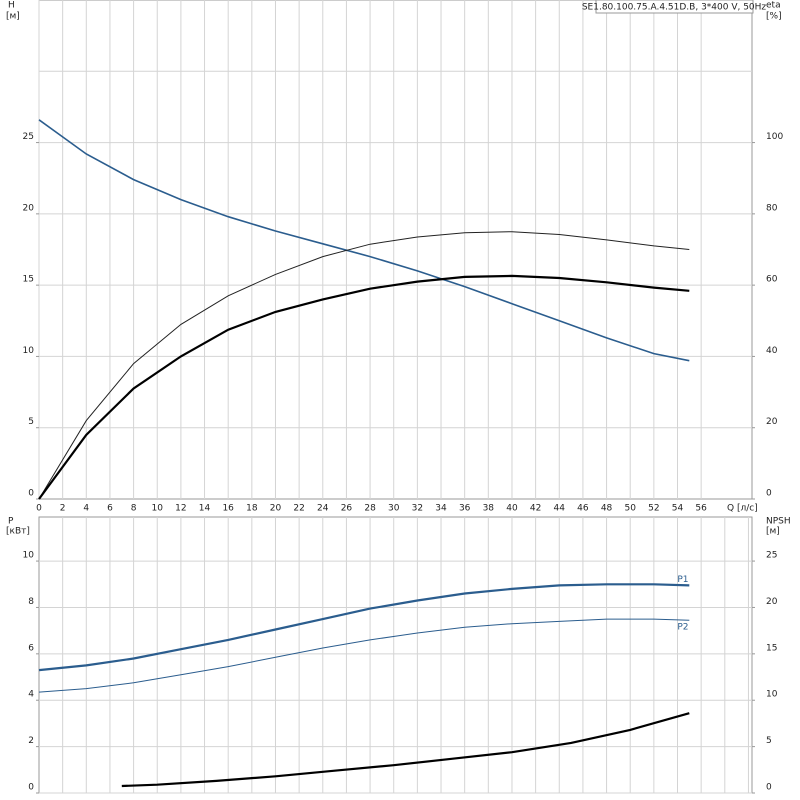  What do you see at coordinates (134, 509) in the screenshot?
I see `x-tick-label: 8` at bounding box center [134, 509].